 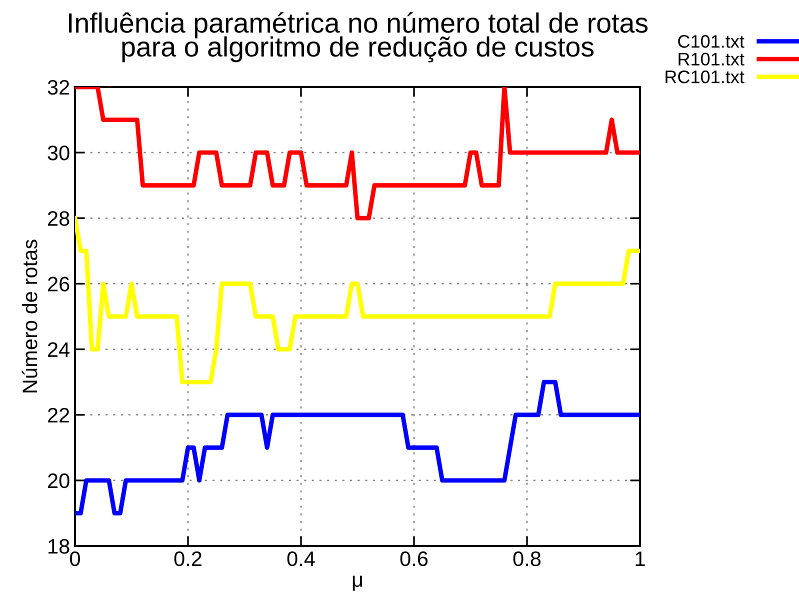 I want to click on y-tick-label: 26, so click(x=59, y=284).